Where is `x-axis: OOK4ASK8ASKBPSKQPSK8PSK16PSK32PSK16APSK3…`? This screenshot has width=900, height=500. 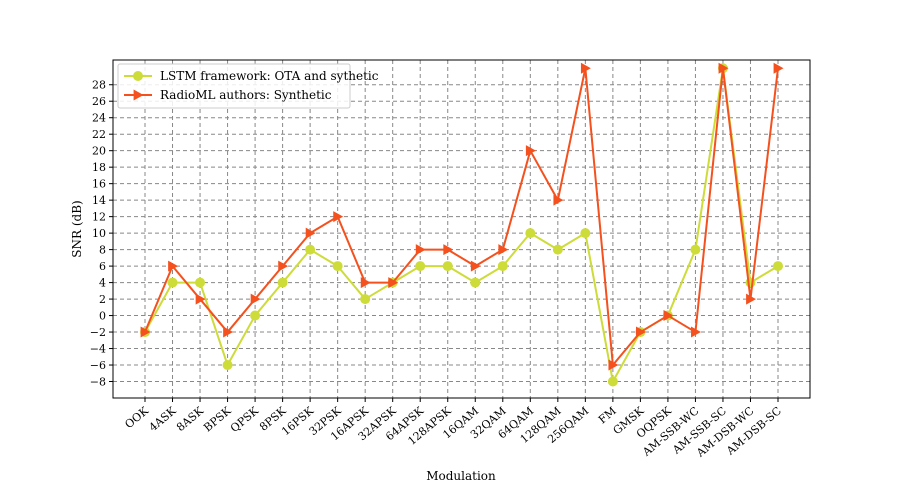 x-axis: OOK4ASK8ASKBPSKQPSK8PSK16PSK32PSK16APSK3… is located at coordinates (453, 429).